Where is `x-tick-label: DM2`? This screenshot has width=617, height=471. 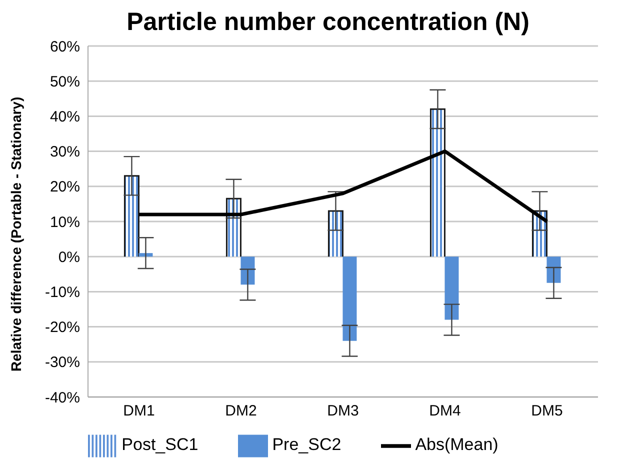 x-tick-label: DM2 is located at coordinates (241, 411).